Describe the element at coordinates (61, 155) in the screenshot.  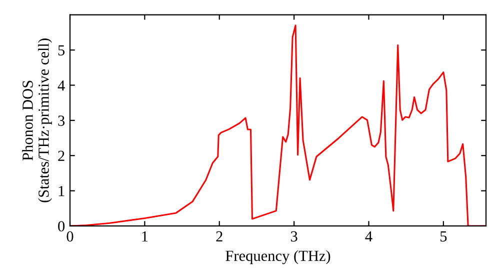
I see `y-tick-label: 2` at that location.